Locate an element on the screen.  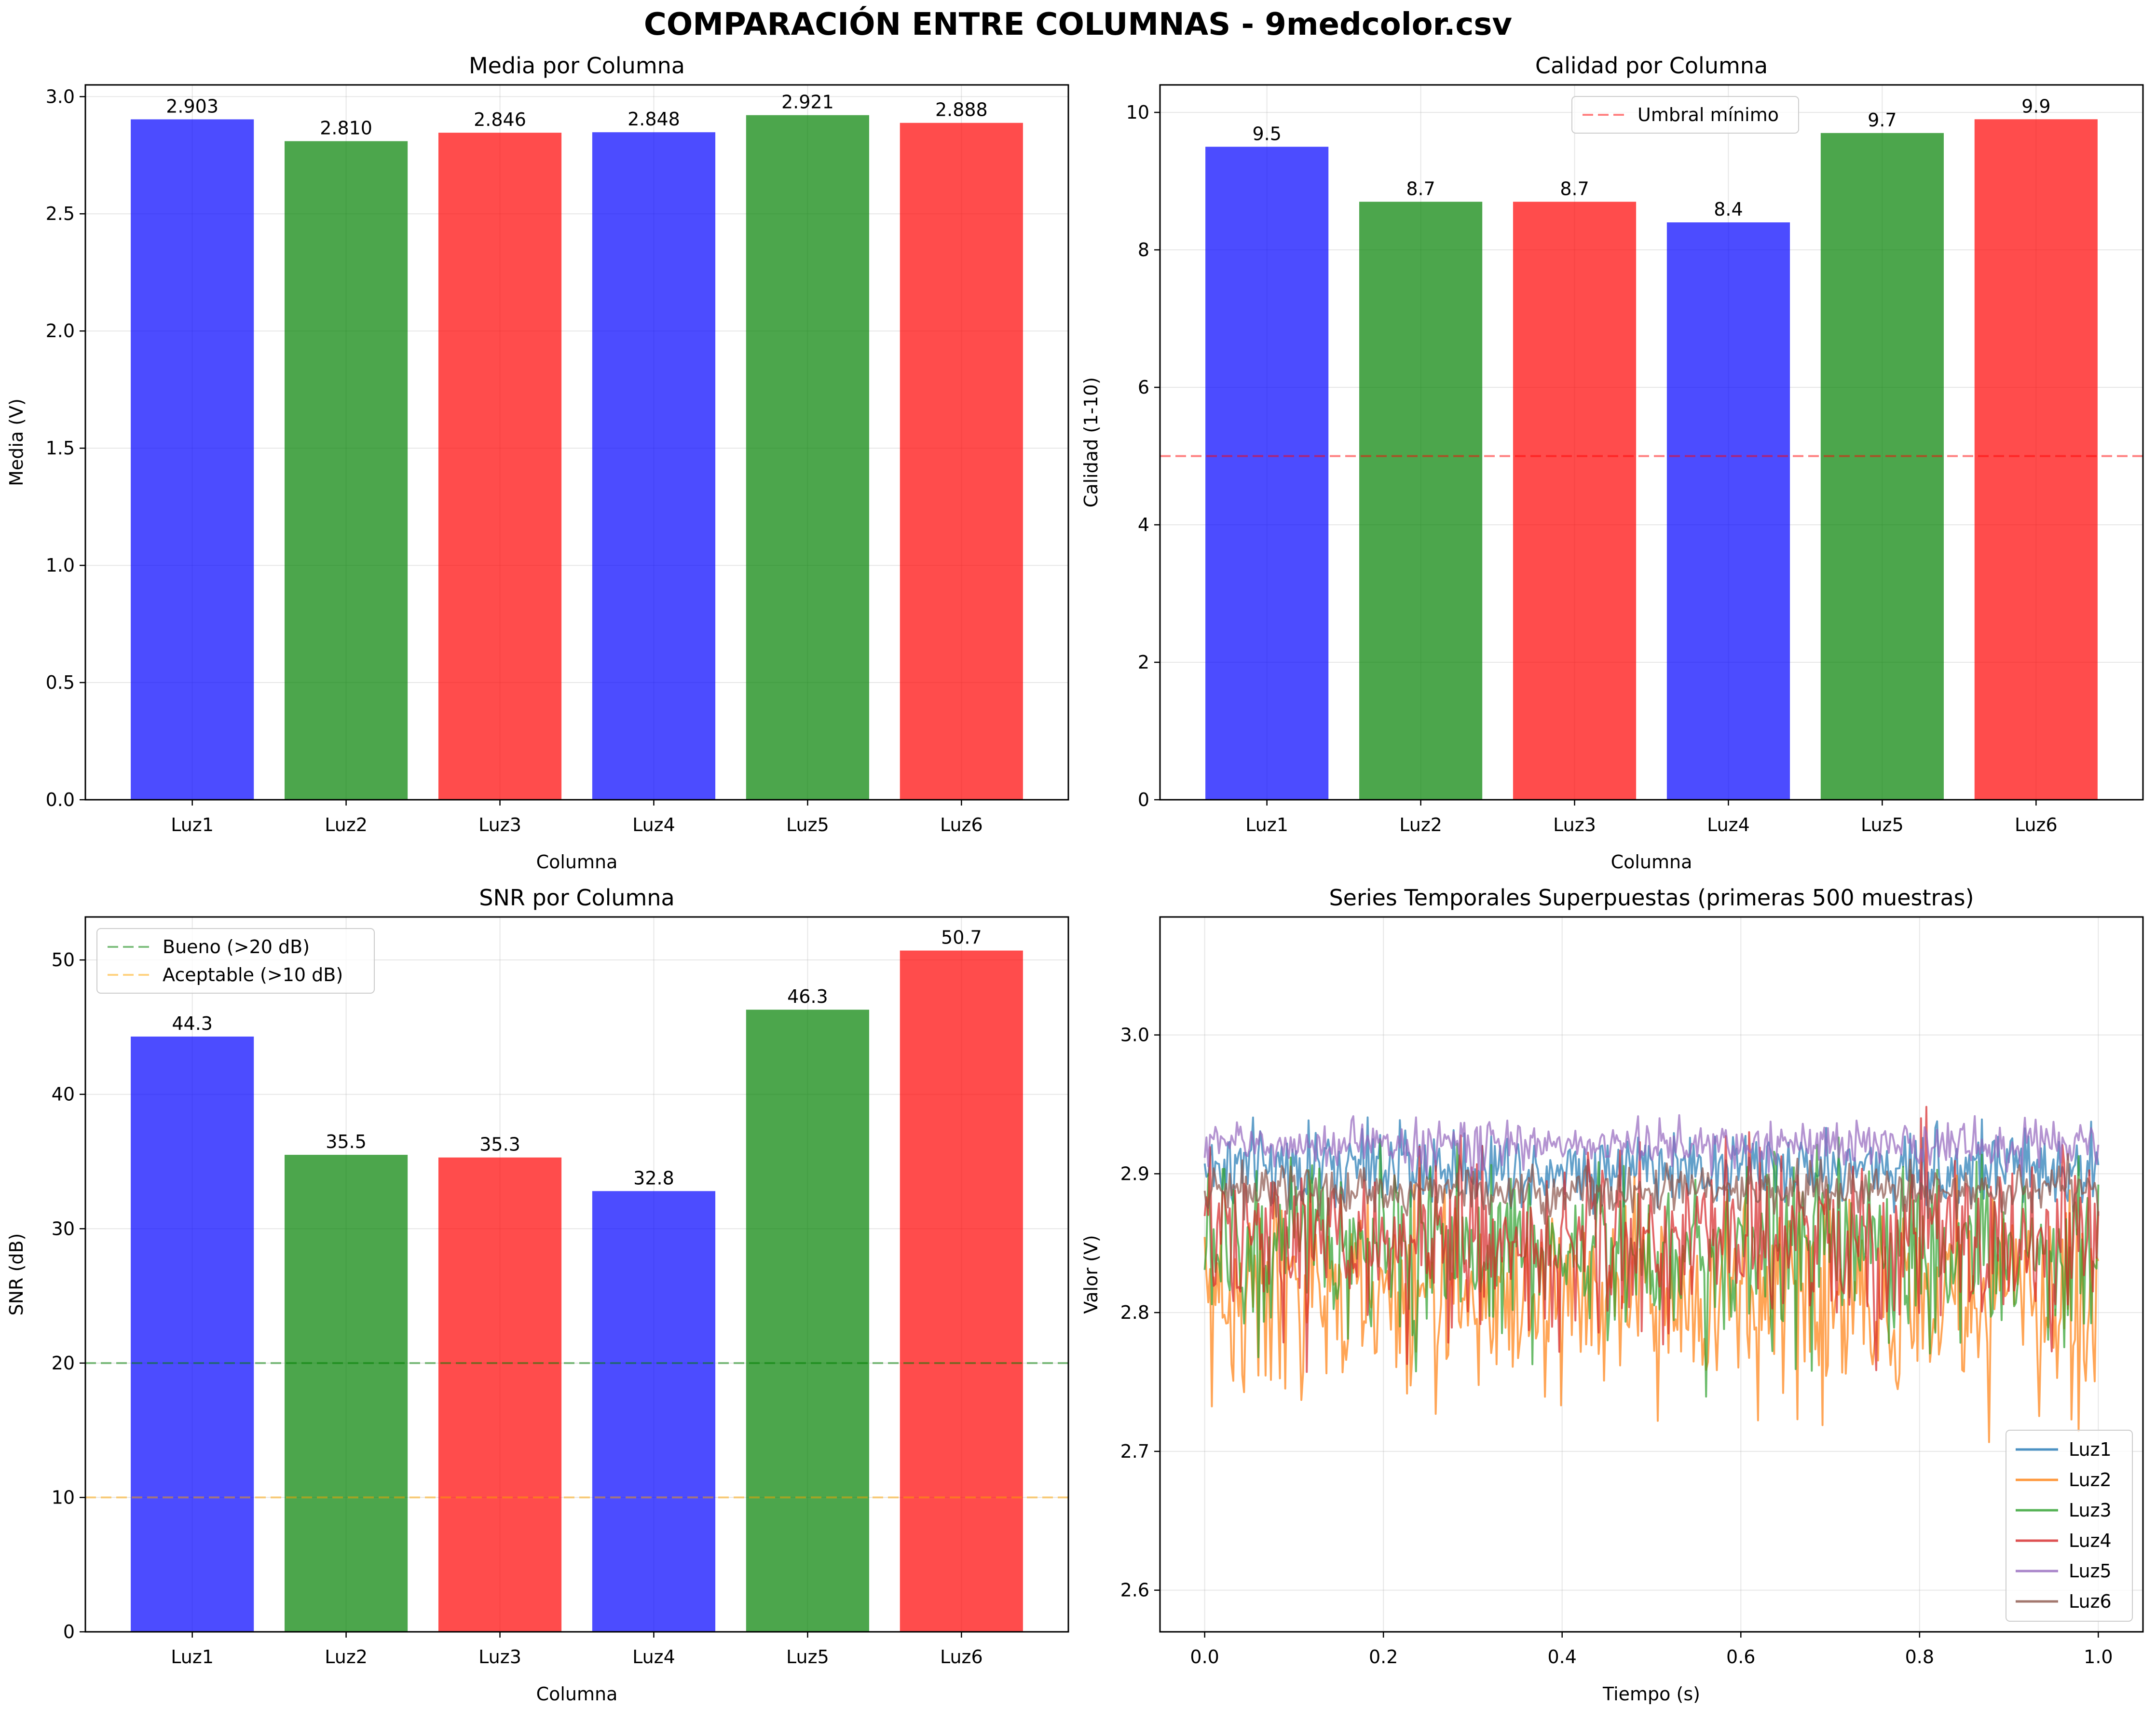
legend: Luz1 Luz2 Luz3 Luz4 Luz5 Luz6 is located at coordinates (2069, 1526).